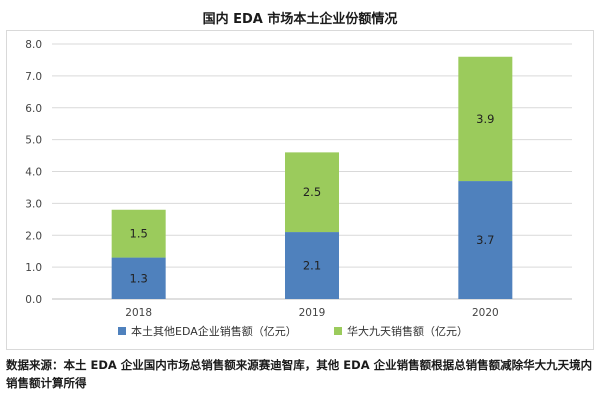 The width and height of the screenshot is (600, 401). I want to click on bar-local-other-2020, so click(485, 240).